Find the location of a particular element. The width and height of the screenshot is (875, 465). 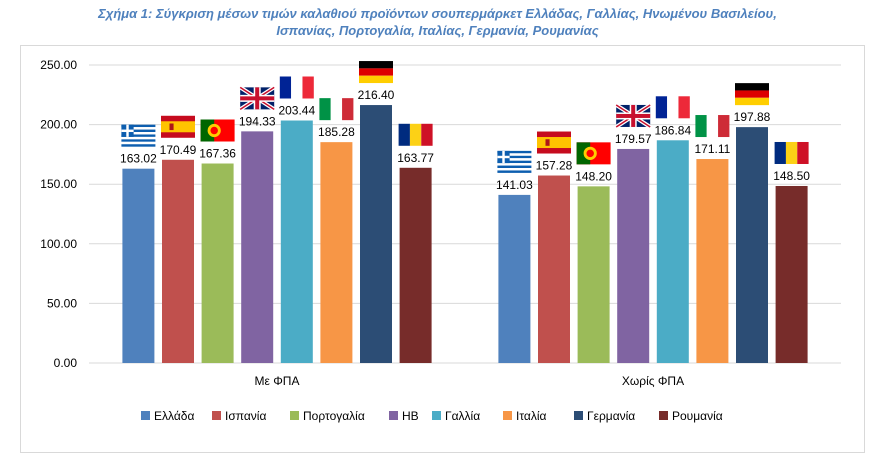

x-category-label: Με ΦΠΑ is located at coordinates (277, 381).